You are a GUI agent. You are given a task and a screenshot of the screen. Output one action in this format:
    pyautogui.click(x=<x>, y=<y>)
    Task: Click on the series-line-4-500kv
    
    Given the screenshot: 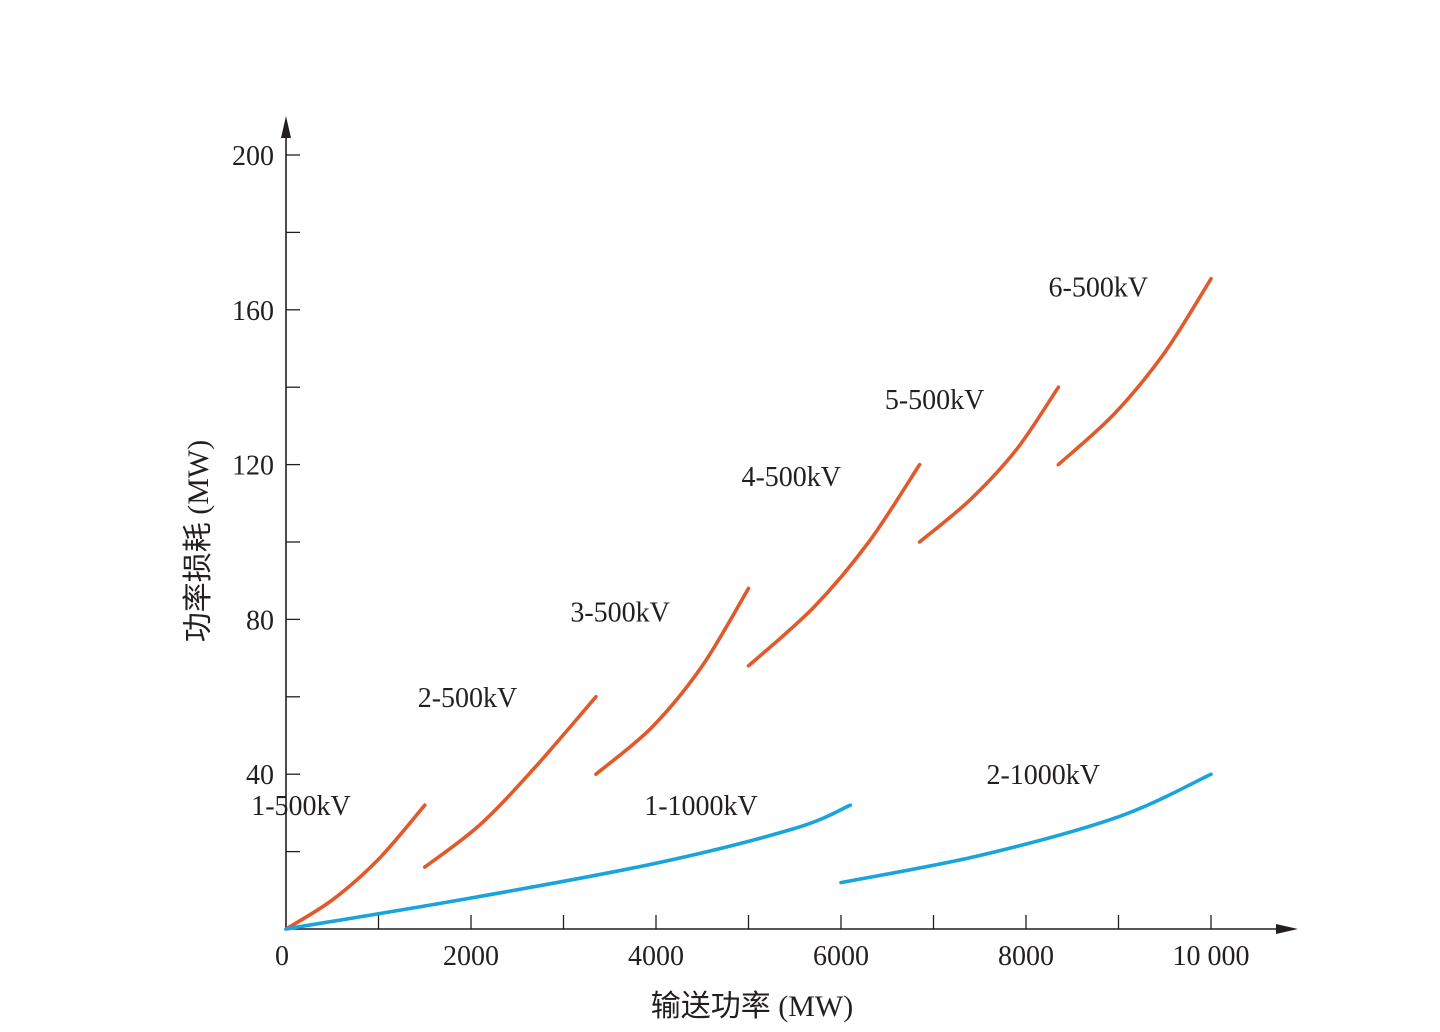 What is the action you would take?
    pyautogui.click(x=834, y=565)
    